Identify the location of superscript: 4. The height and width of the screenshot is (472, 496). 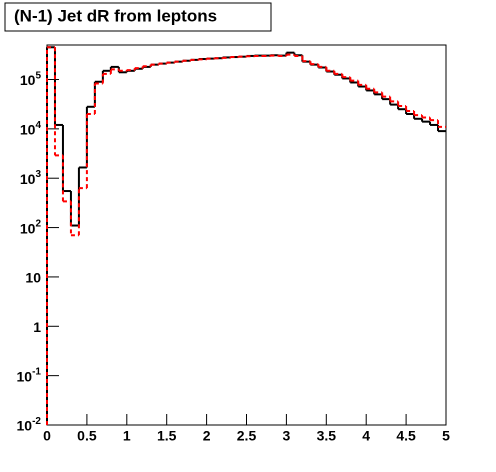
(38, 124).